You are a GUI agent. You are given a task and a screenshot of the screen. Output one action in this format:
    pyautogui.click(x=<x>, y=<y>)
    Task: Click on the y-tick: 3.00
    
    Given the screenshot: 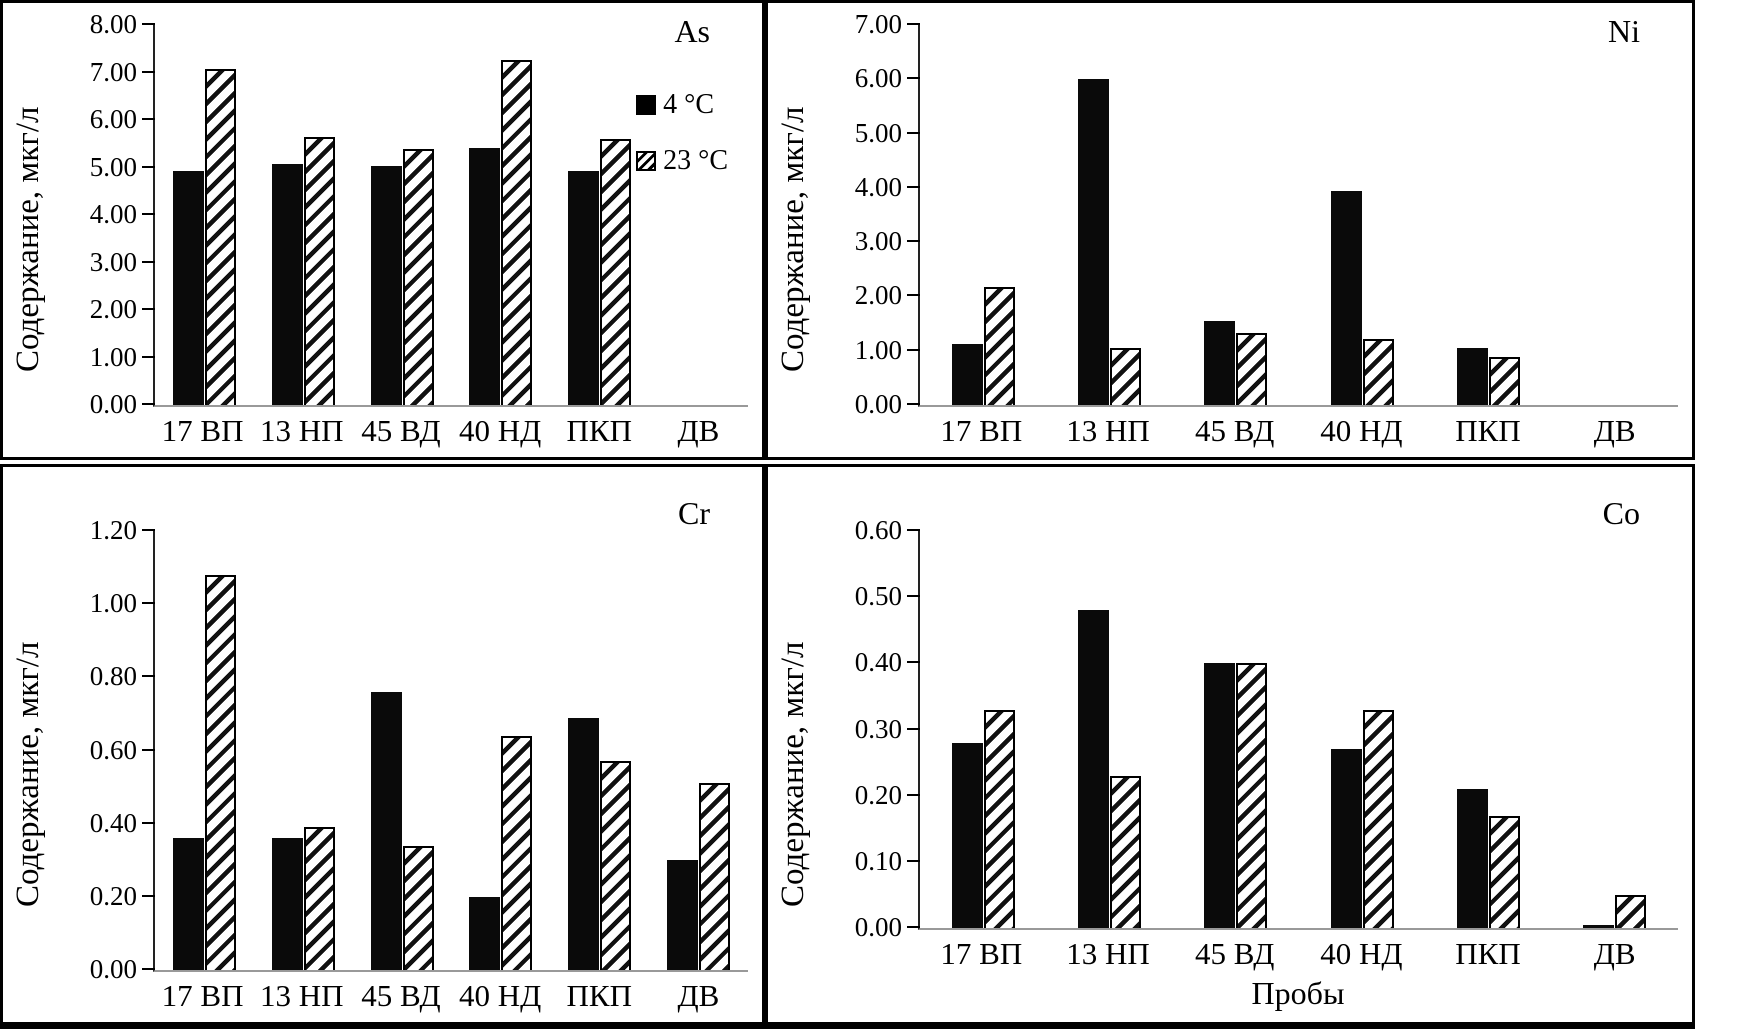 What is the action you would take?
    pyautogui.click(x=122, y=261)
    